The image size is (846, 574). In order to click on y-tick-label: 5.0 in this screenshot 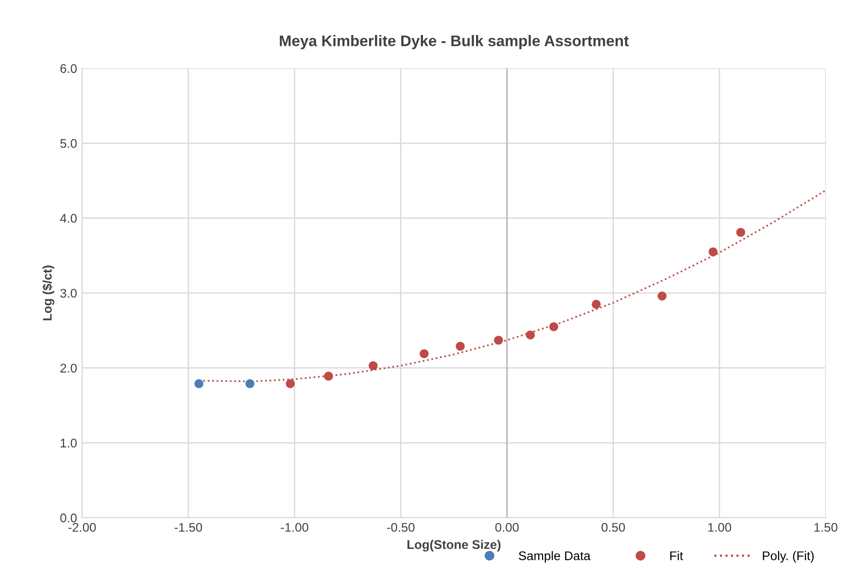, I will do `click(68, 143)`.